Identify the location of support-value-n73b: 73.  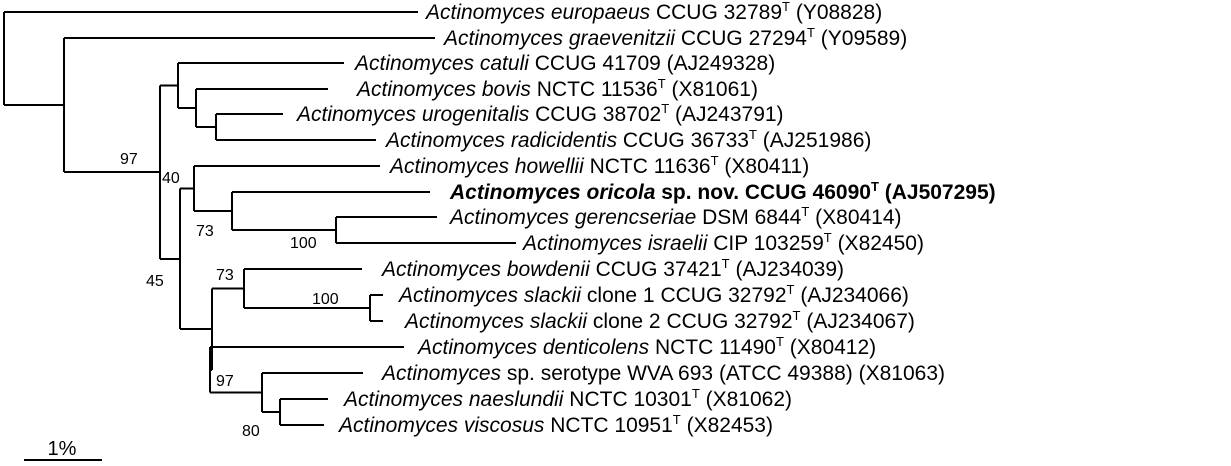
(225, 275).